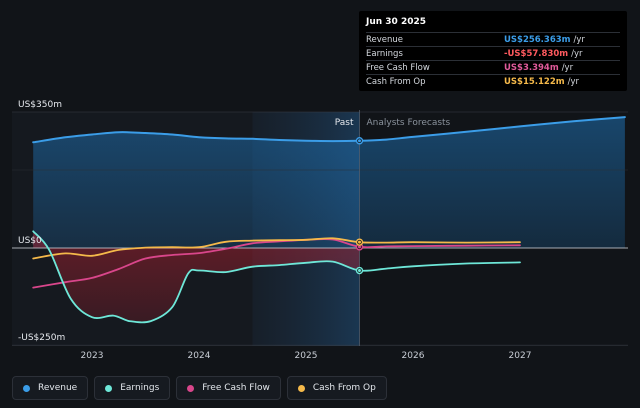  I want to click on revenue-marker-dot, so click(359, 141).